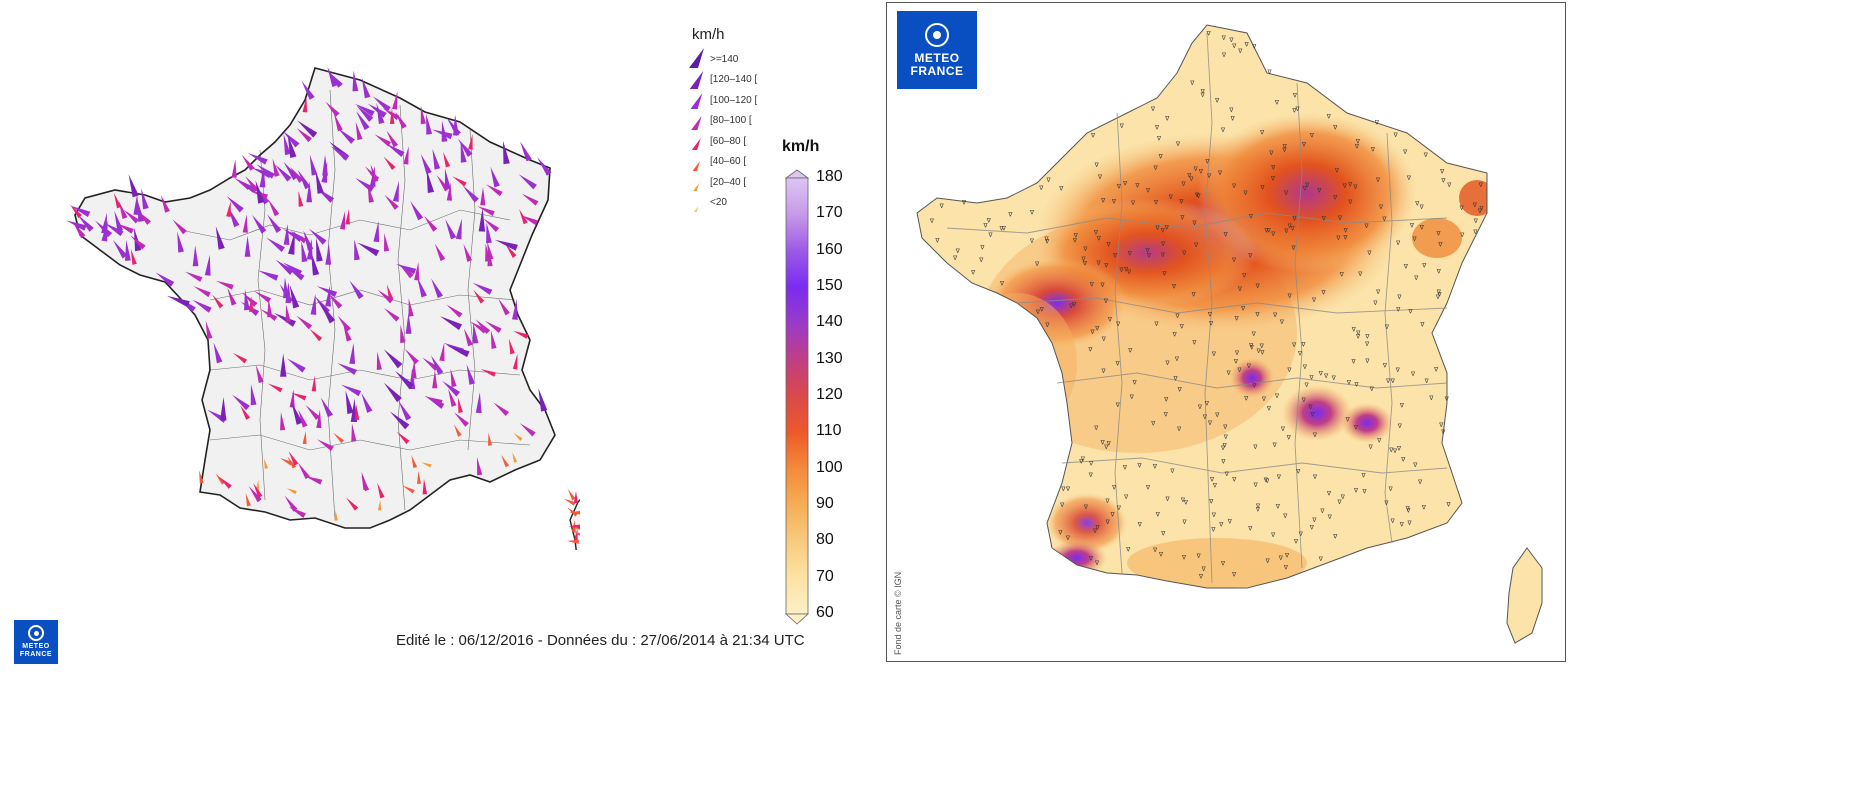 This screenshot has height=791, width=1859. What do you see at coordinates (797, 174) in the screenshot?
I see `colorbar-top-cap` at bounding box center [797, 174].